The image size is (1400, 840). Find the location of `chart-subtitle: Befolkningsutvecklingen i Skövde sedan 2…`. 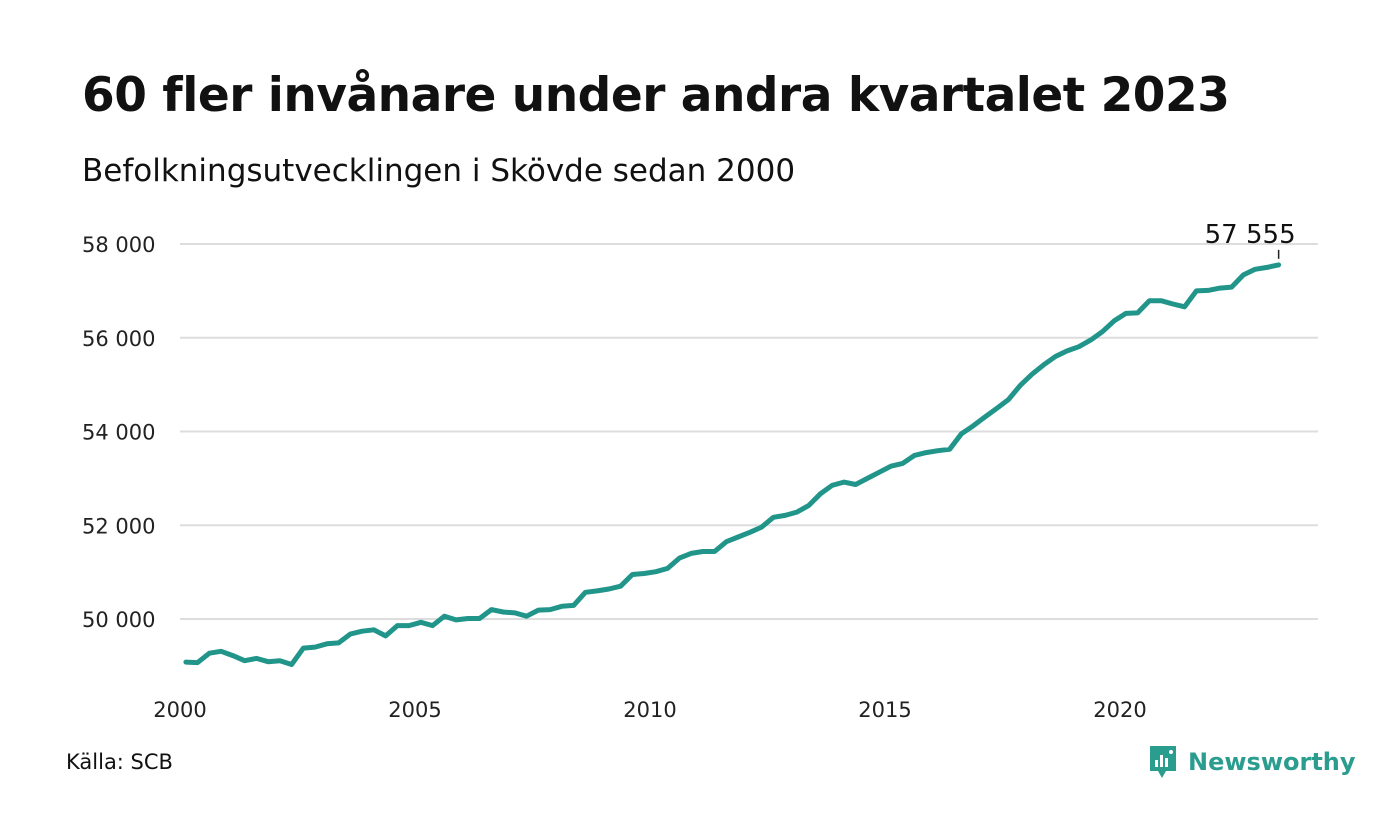

chart-subtitle: Befolkningsutvecklingen i Skövde sedan 2… is located at coordinates (439, 171).